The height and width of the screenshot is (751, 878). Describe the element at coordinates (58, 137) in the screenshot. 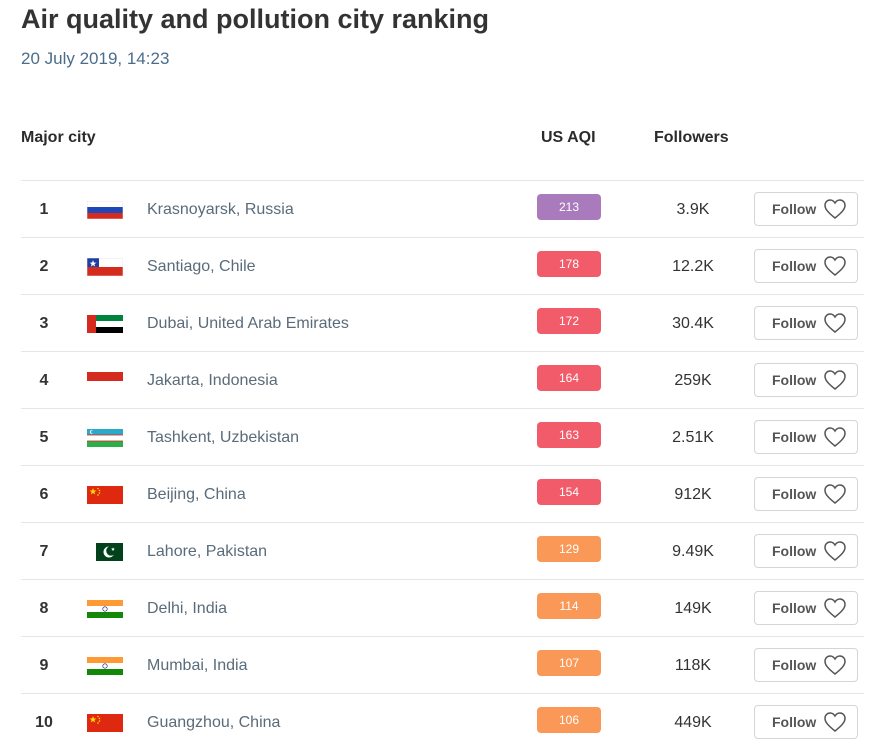

I see `column-header-city: Major city` at that location.